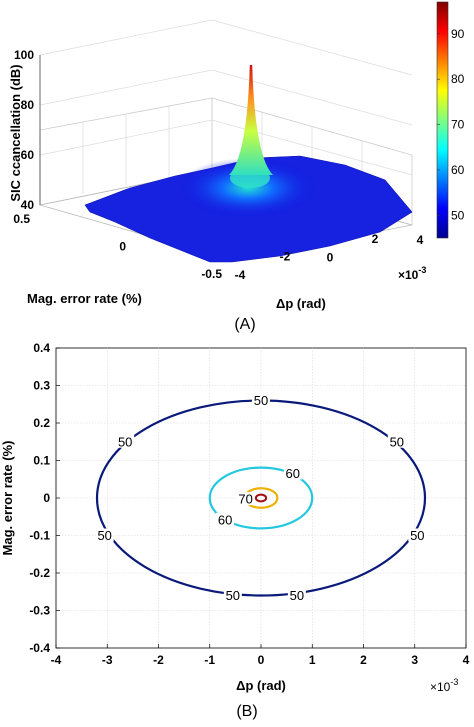 The image size is (474, 727). Describe the element at coordinates (246, 711) in the screenshot. I see `panel-label-b: (B)` at that location.